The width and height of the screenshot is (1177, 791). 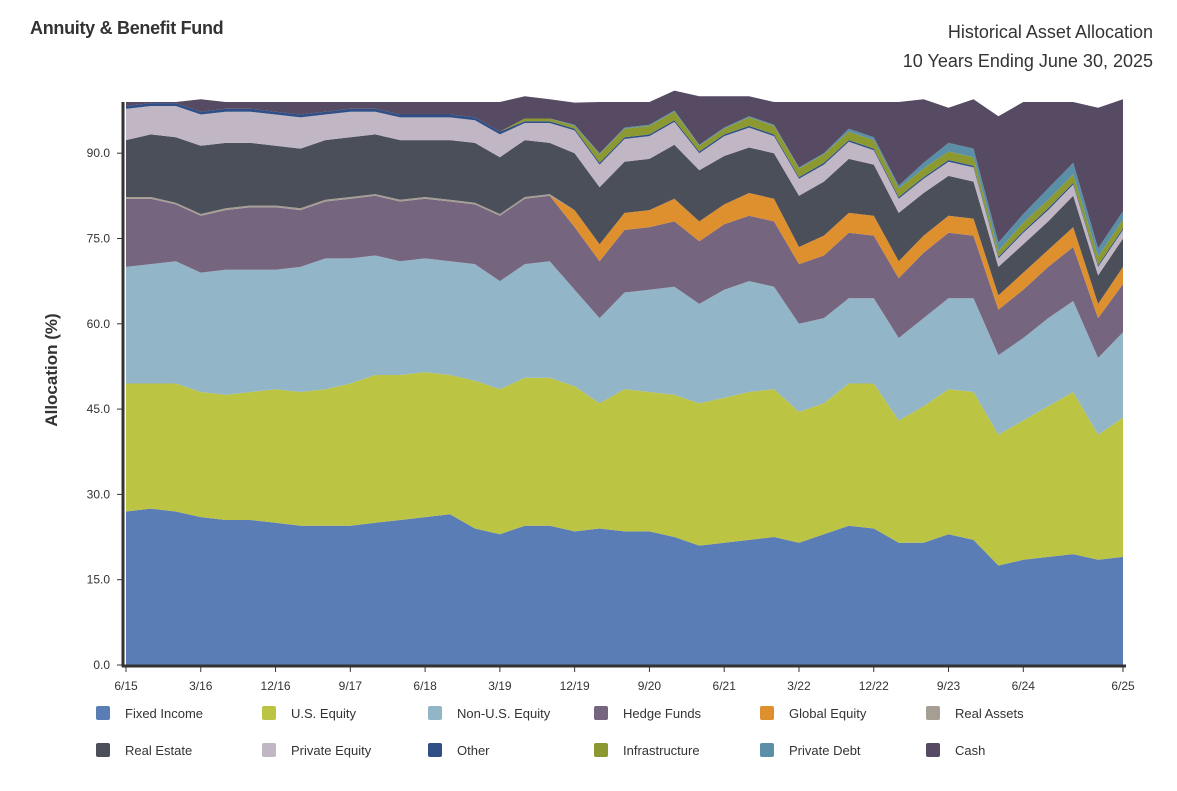 I want to click on legend-item: Private Equity, so click(x=345, y=750).